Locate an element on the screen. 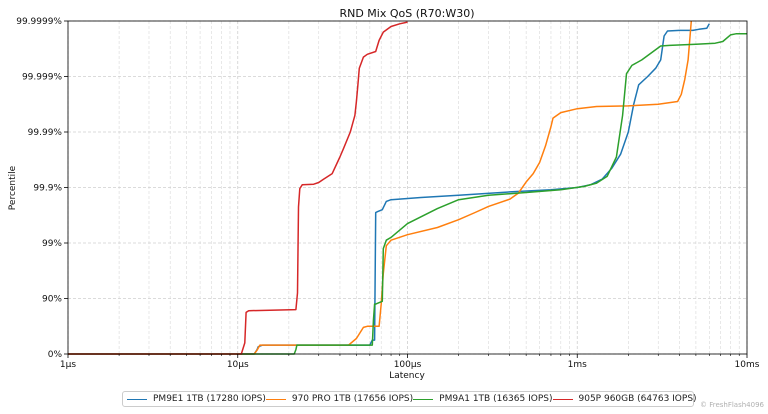 Image resolution: width=768 pixels, height=414 pixels. legend-label: PM9E1 1TB (17280 IOPS) is located at coordinates (209, 399).